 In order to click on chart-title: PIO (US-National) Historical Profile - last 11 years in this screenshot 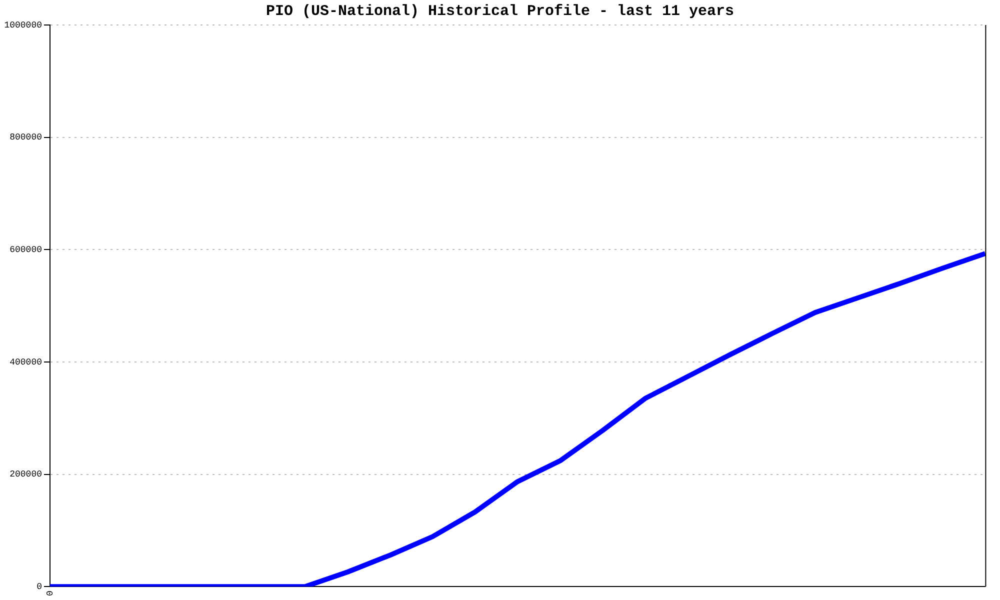, I will do `click(500, 11)`.